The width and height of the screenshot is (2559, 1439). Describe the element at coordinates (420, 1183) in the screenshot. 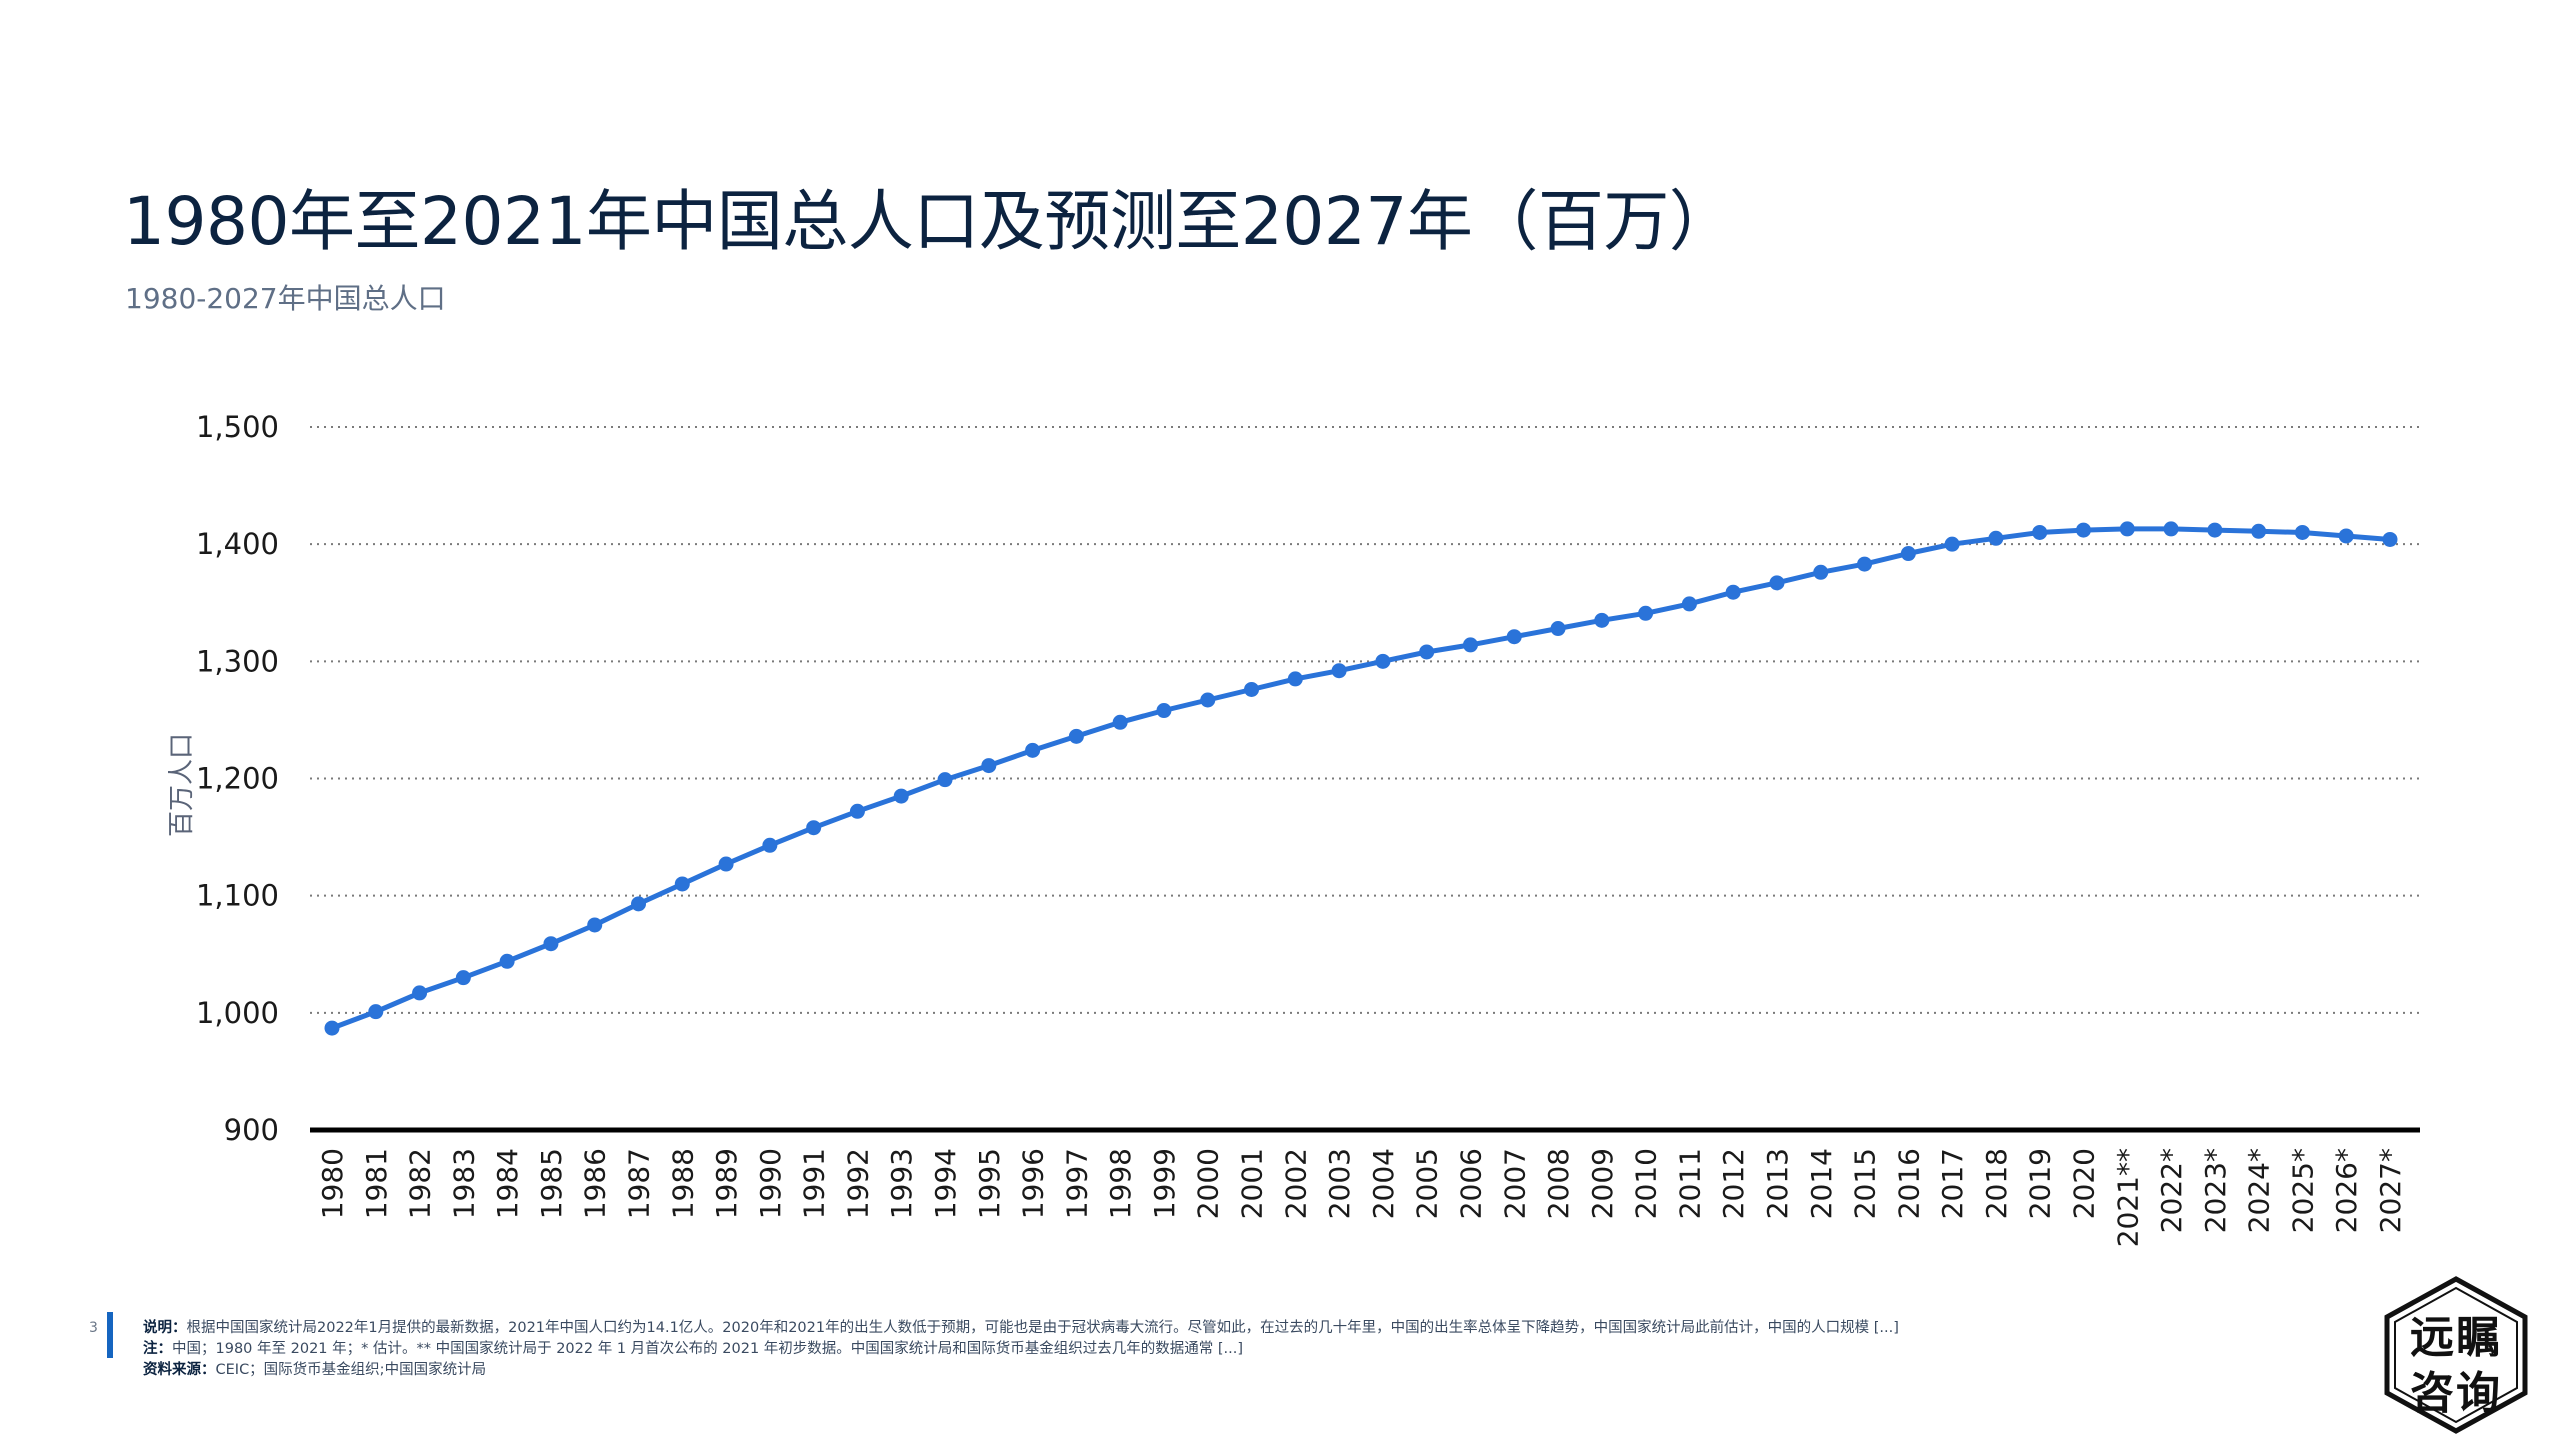

I see `x-tick-label: 1982` at that location.